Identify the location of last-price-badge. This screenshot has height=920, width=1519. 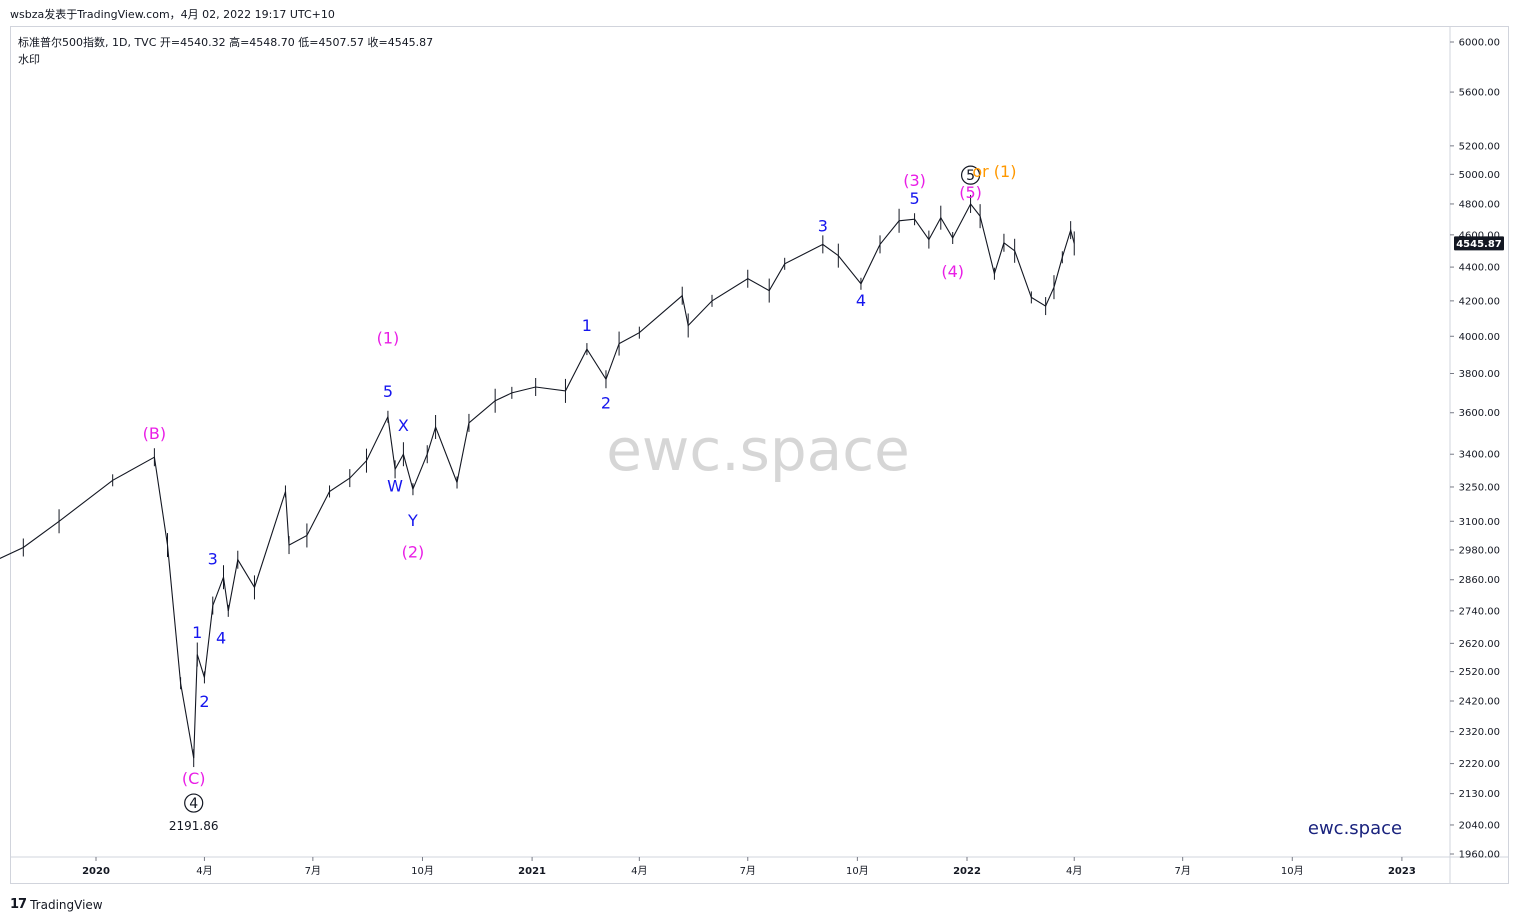
(1479, 243).